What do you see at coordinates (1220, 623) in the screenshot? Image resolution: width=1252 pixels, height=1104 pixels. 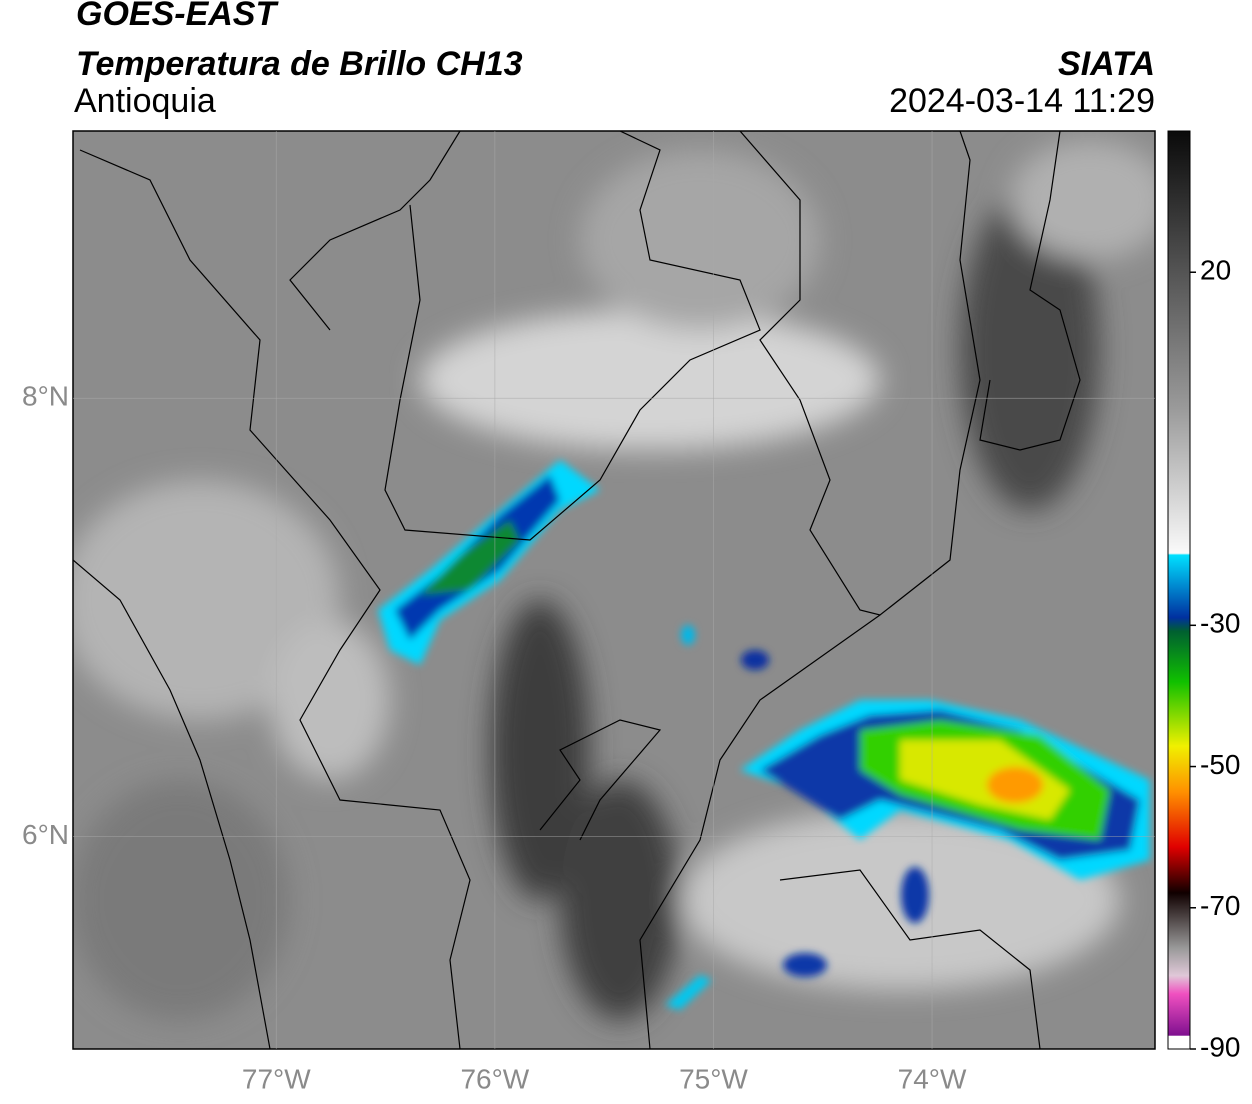 I see `colorbar-tick-label: -30` at bounding box center [1220, 623].